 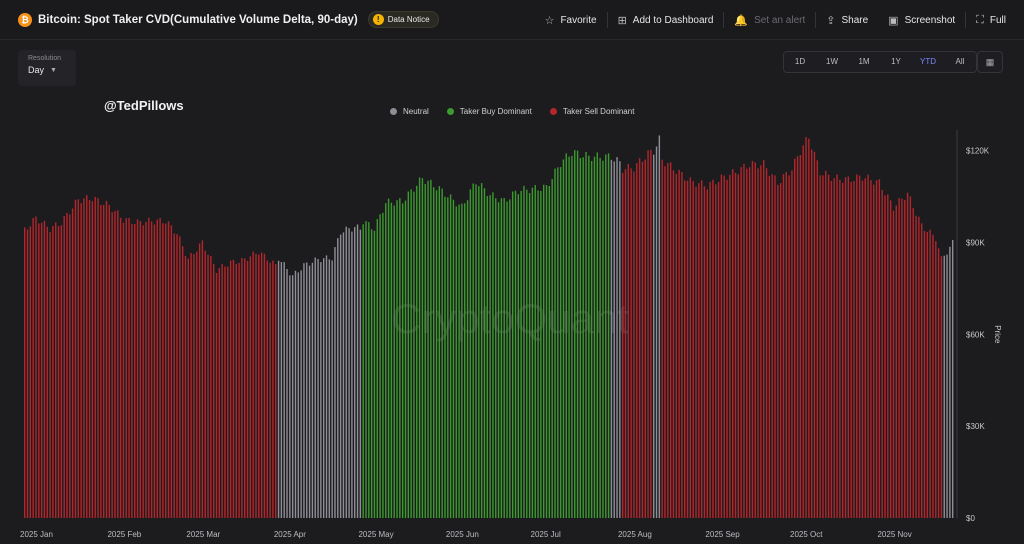 What do you see at coordinates (991, 20) in the screenshot?
I see `full-button: ⛶ Full` at bounding box center [991, 20].